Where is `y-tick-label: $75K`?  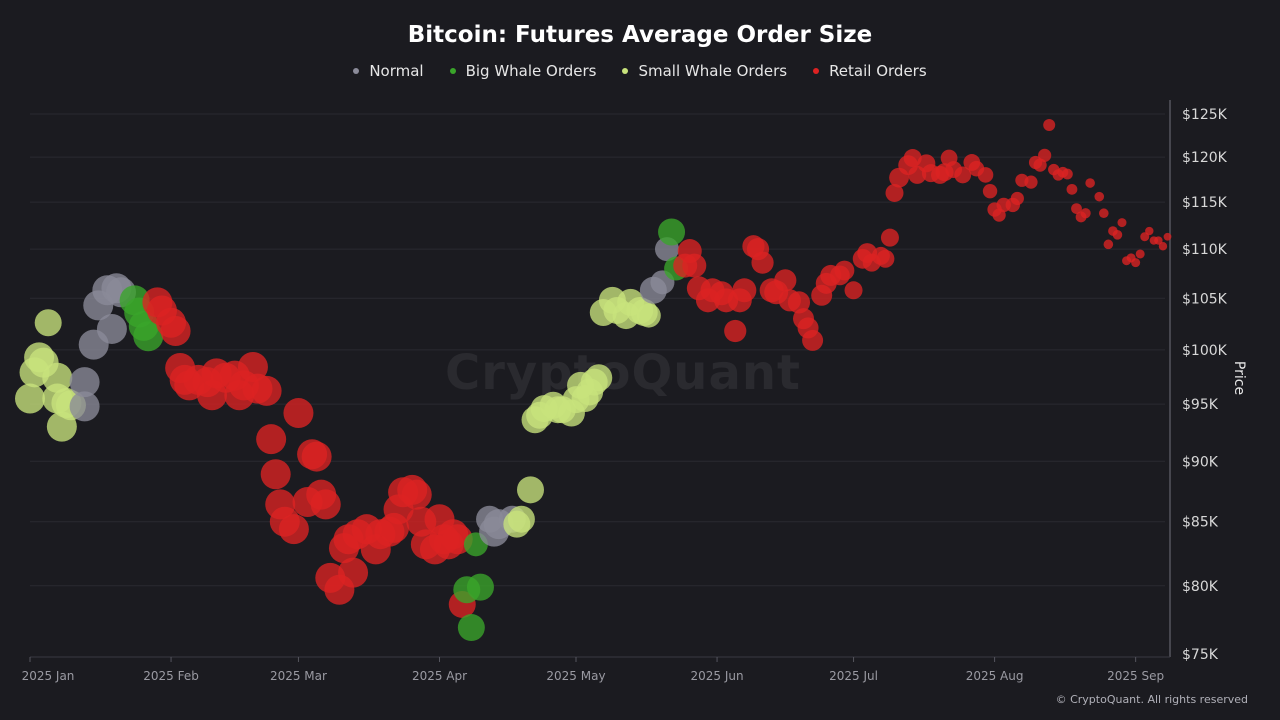
y-tick-label: $75K is located at coordinates (1200, 655).